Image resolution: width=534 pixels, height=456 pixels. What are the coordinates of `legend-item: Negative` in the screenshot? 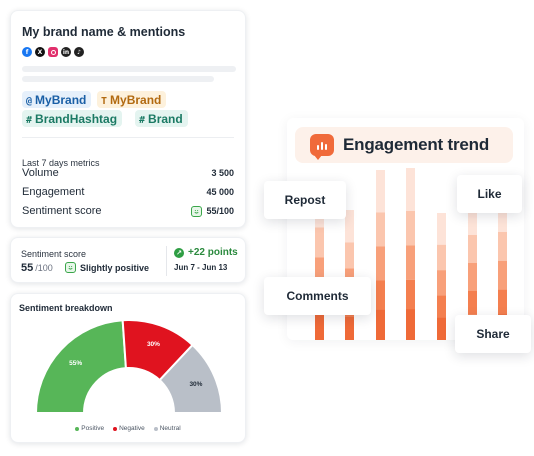 It's located at (129, 428).